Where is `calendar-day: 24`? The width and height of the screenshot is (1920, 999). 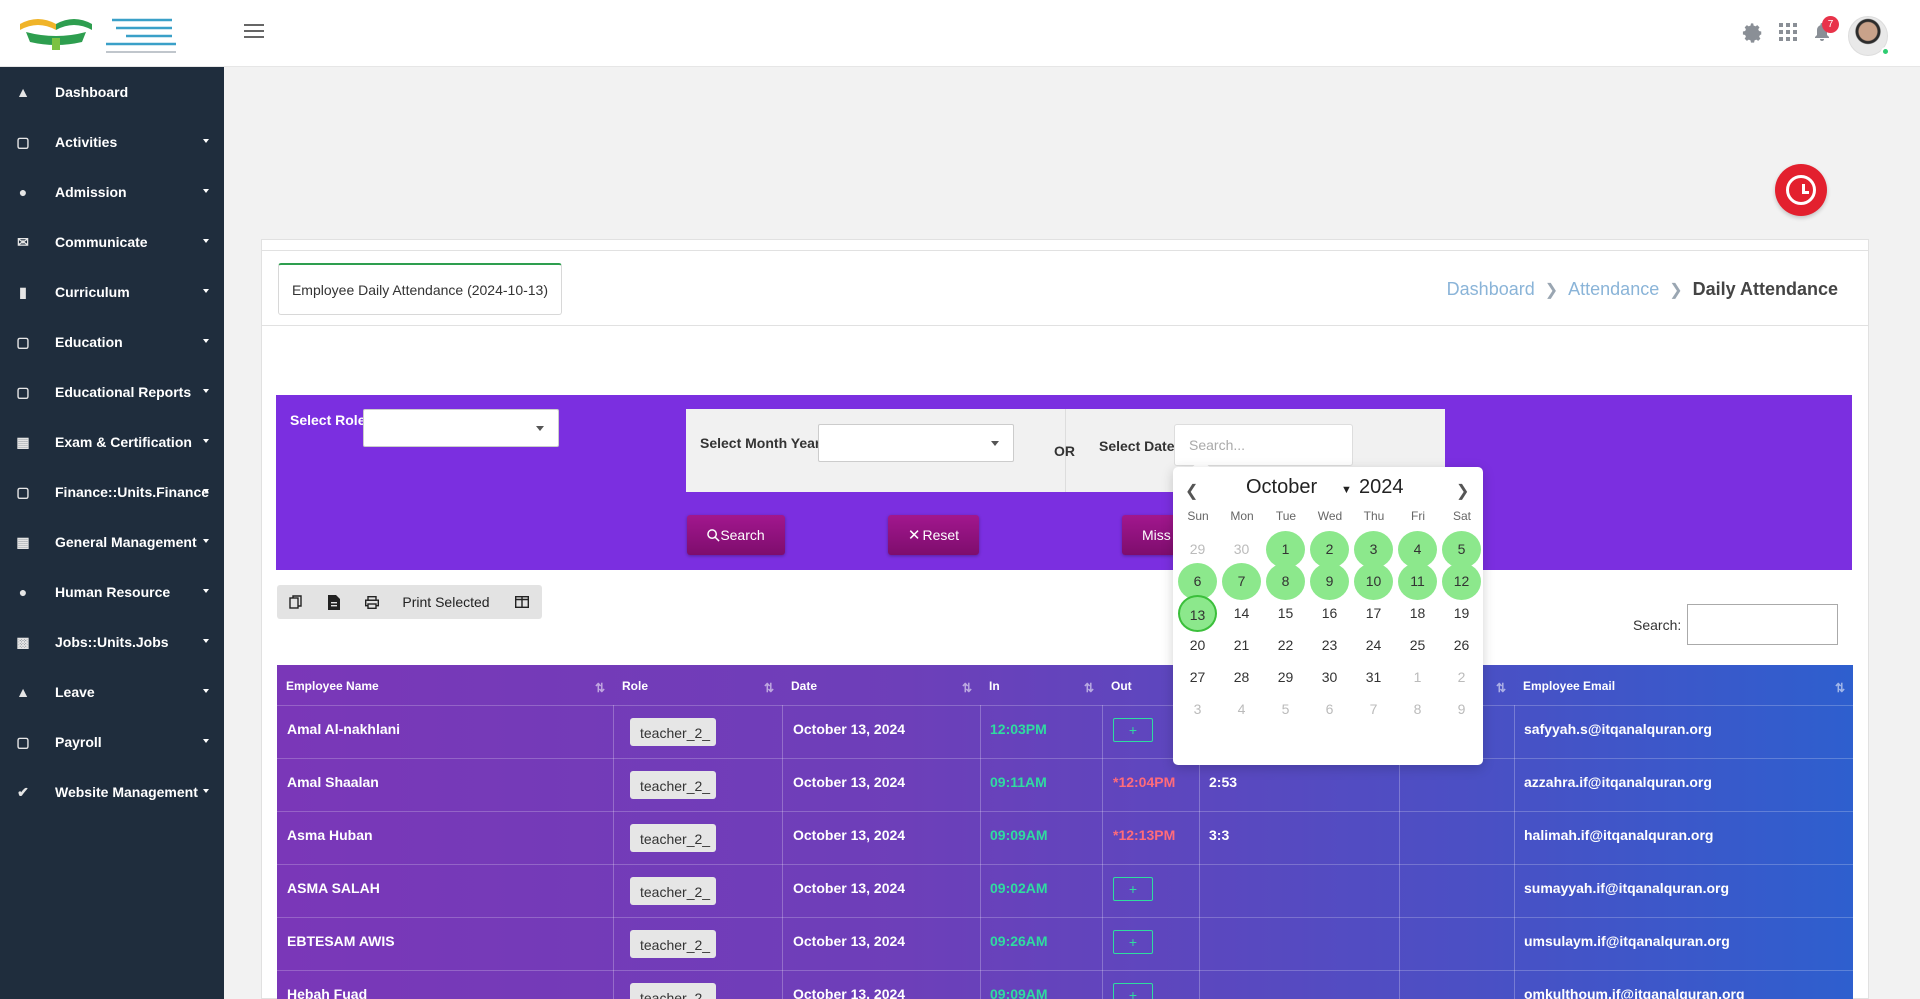
calendar-day: 24 is located at coordinates (1373, 645).